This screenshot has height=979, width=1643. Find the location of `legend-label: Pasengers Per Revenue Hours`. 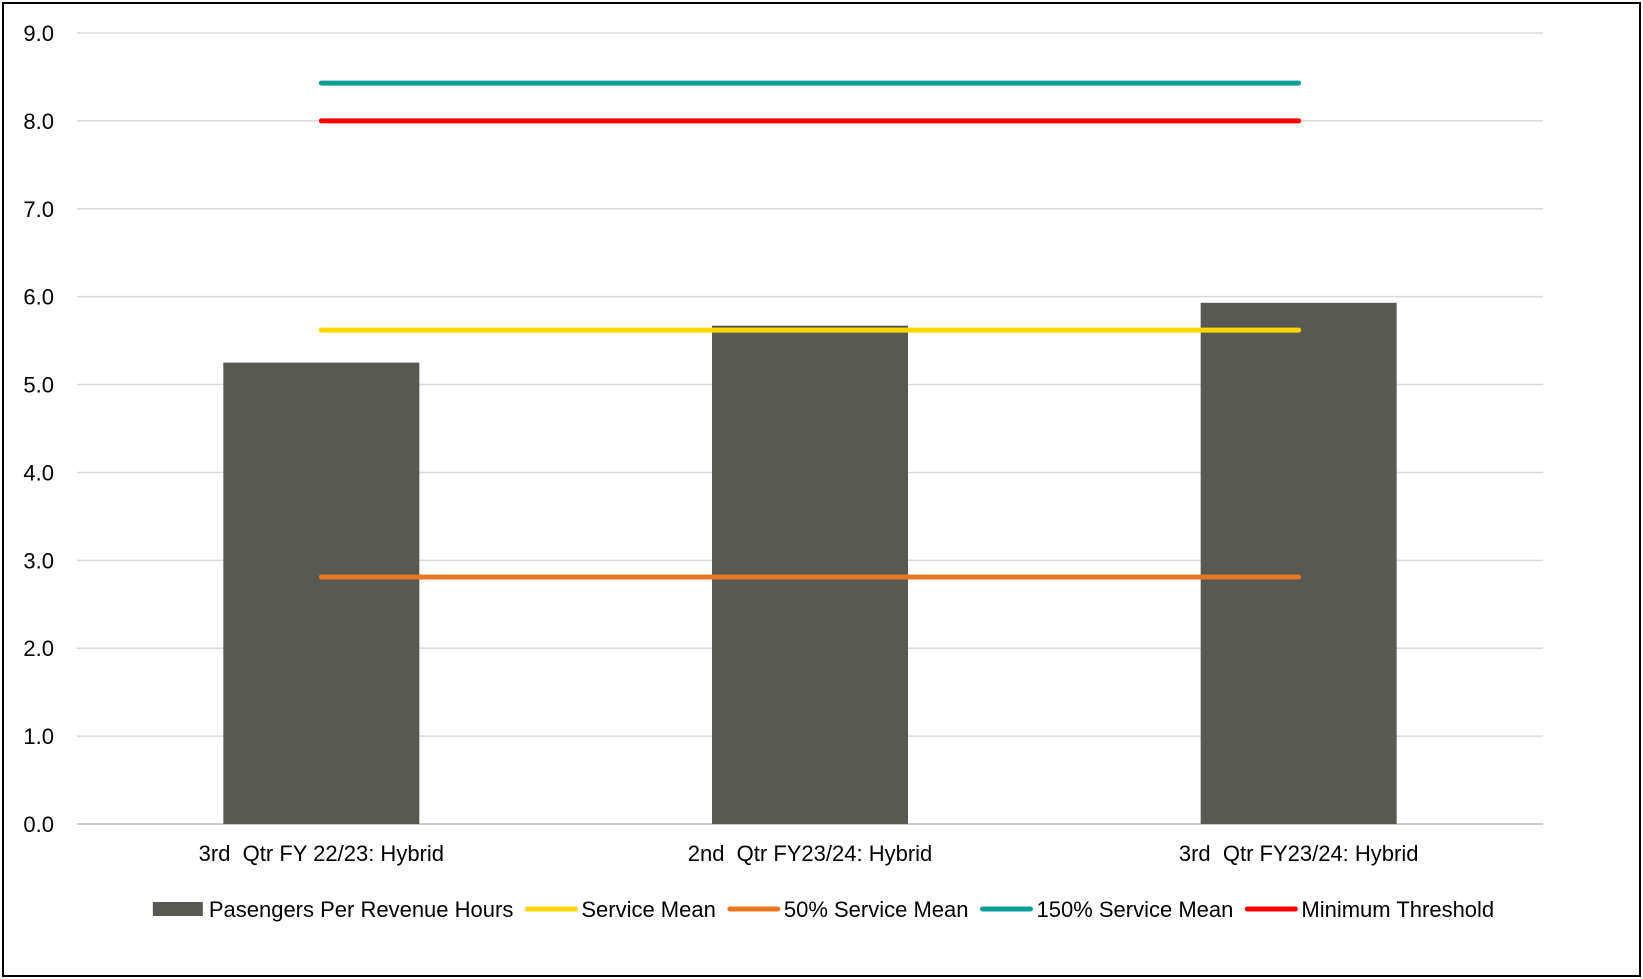

legend-label: Pasengers Per Revenue Hours is located at coordinates (361, 909).